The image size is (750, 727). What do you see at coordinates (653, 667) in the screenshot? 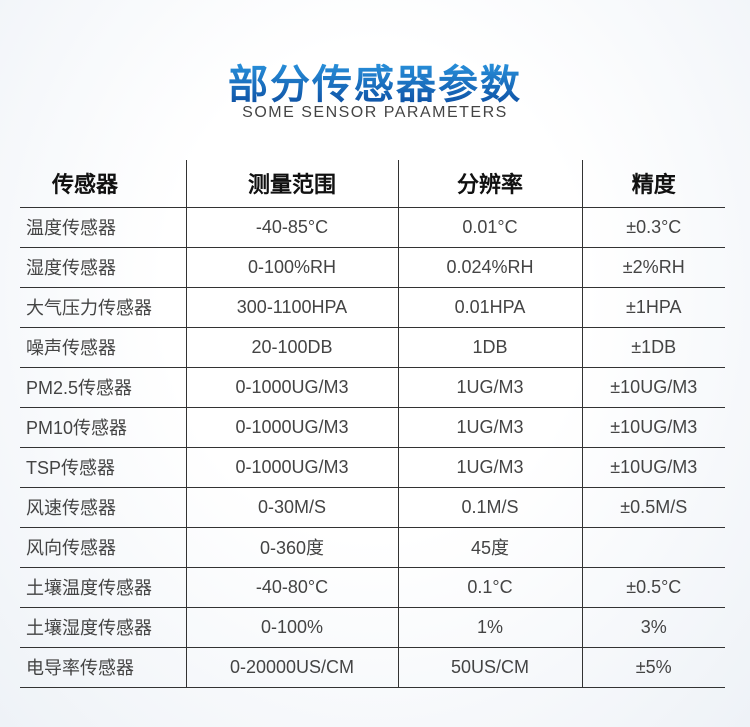
I see `table-cell: ±5%` at bounding box center [653, 667].